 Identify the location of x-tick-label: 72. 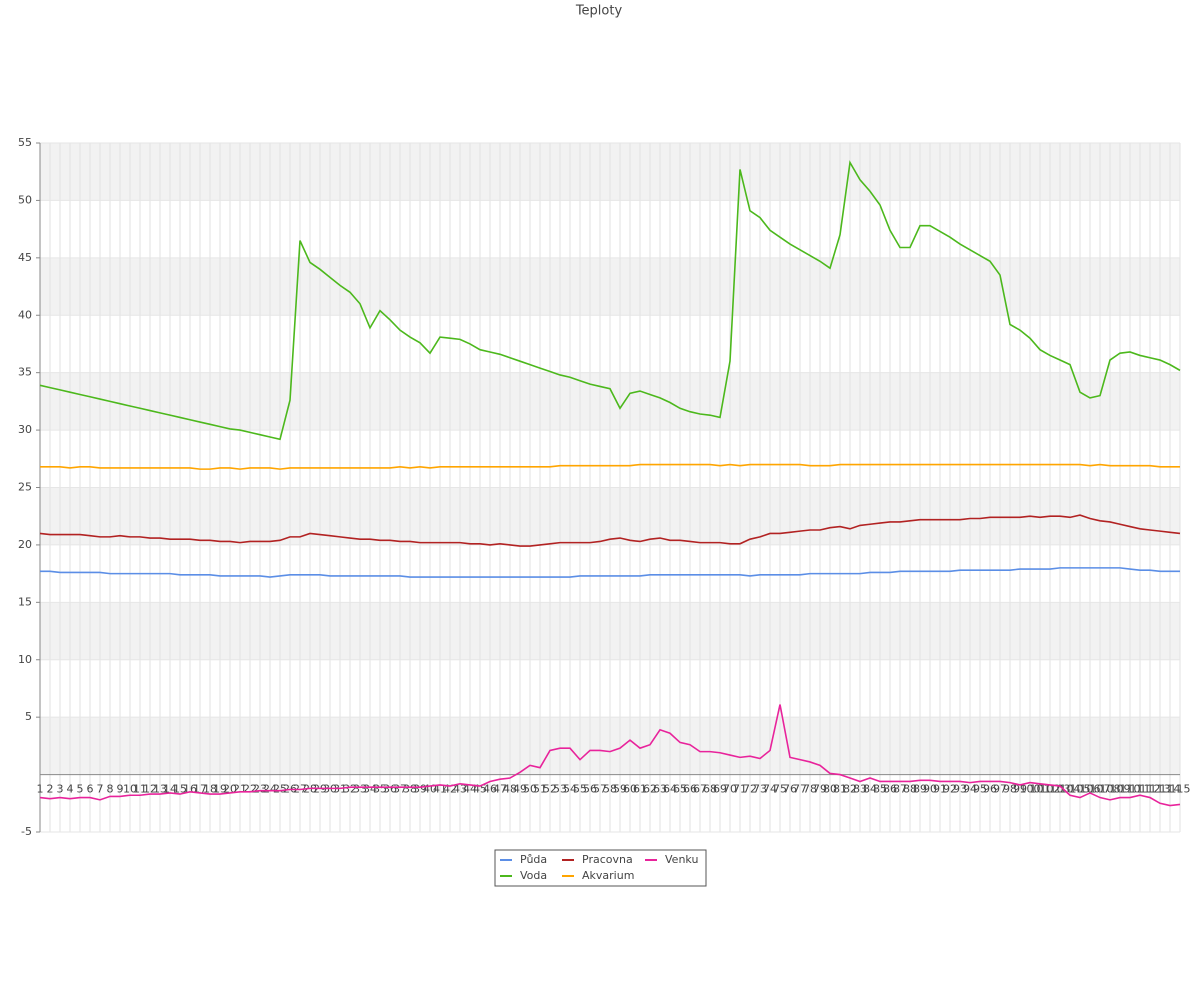
(750, 789).